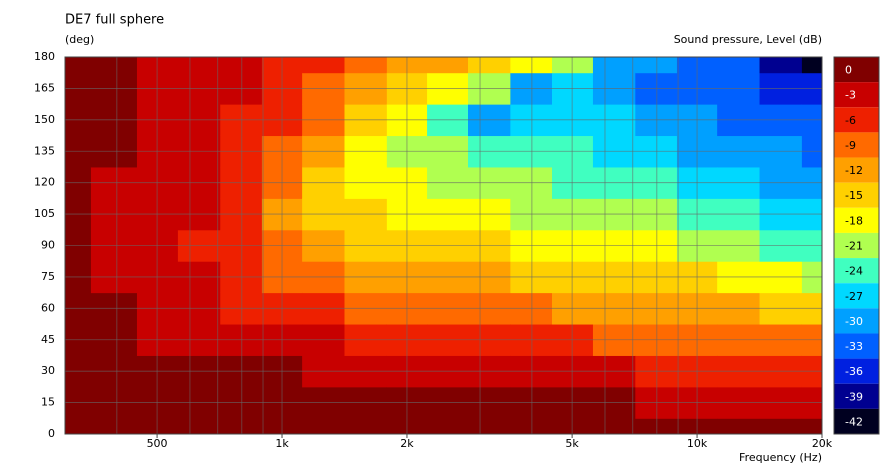  What do you see at coordinates (44, 150) in the screenshot?
I see `y-tick-label: 135` at bounding box center [44, 150].